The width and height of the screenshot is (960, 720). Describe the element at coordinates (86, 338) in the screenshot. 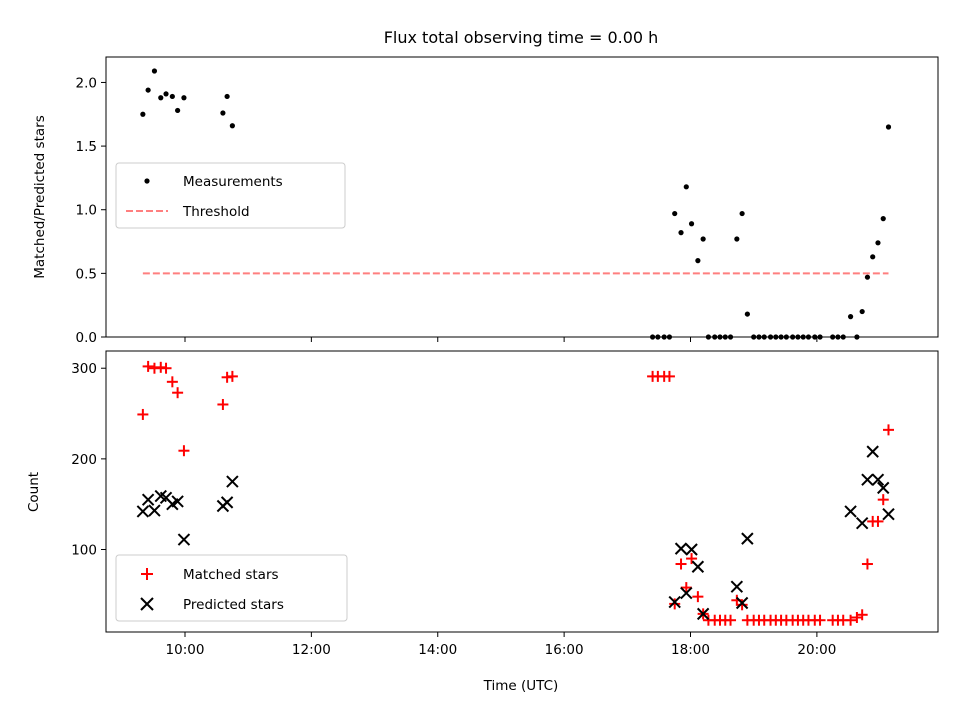

I see `top-y-tick-label: 0.0` at that location.